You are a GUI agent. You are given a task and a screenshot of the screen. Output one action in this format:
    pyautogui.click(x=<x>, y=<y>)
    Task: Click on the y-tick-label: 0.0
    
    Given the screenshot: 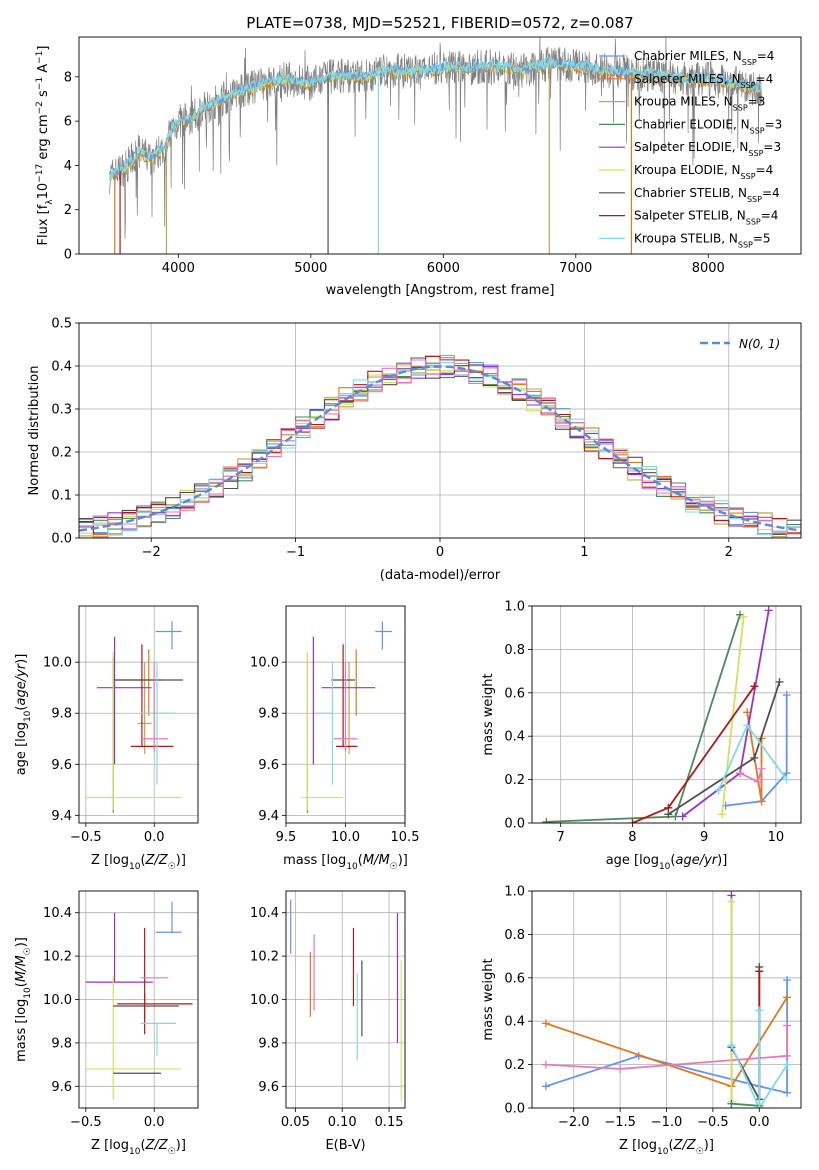 What is the action you would take?
    pyautogui.click(x=61, y=539)
    